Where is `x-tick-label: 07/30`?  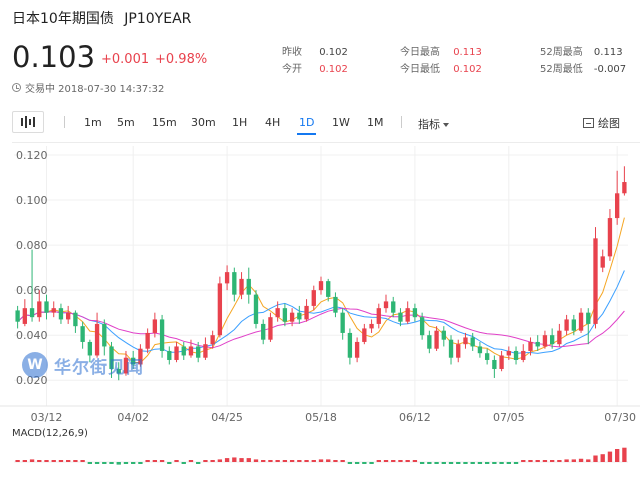
x-tick-label: 07/30 is located at coordinates (620, 417).